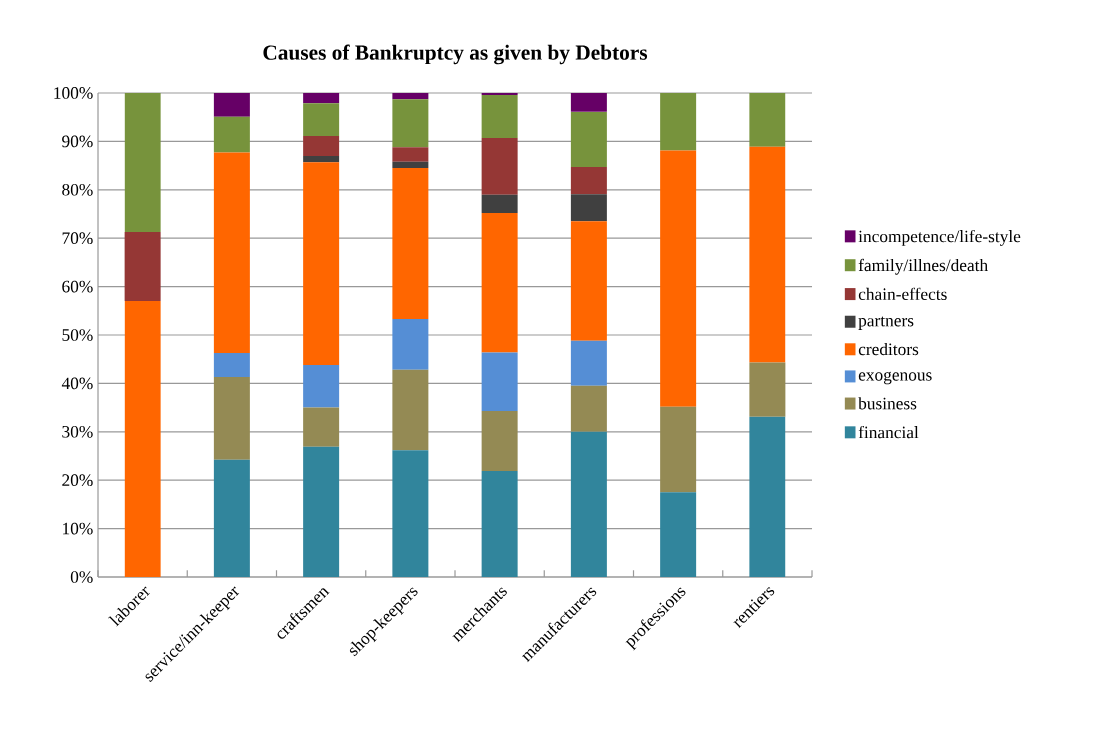 The height and width of the screenshot is (747, 1109). What do you see at coordinates (939, 237) in the screenshot?
I see `legend-label: incompetence/life-style` at bounding box center [939, 237].